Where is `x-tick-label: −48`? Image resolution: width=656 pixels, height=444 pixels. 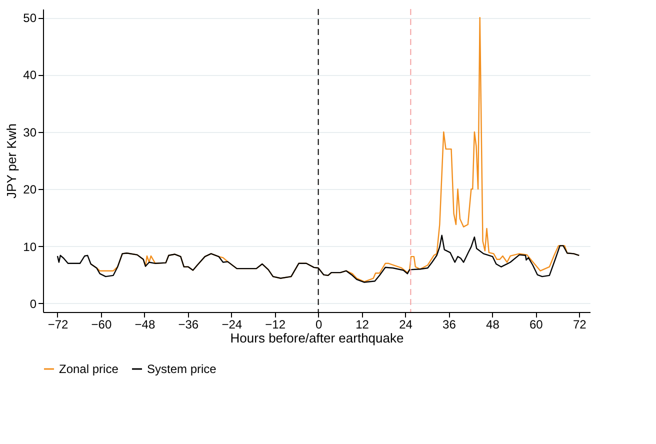 x-tick-label: −48 is located at coordinates (145, 325).